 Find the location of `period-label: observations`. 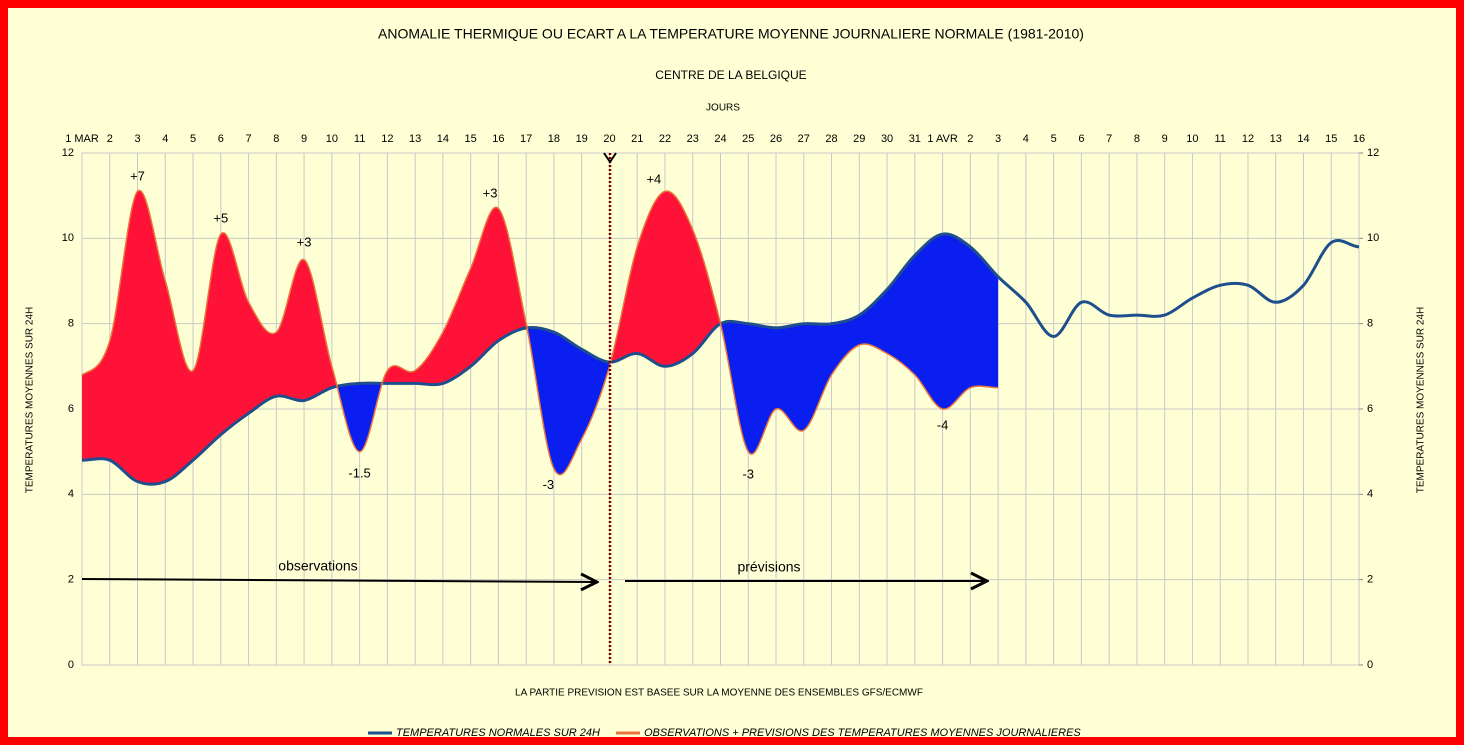

period-label: observations is located at coordinates (317, 566).